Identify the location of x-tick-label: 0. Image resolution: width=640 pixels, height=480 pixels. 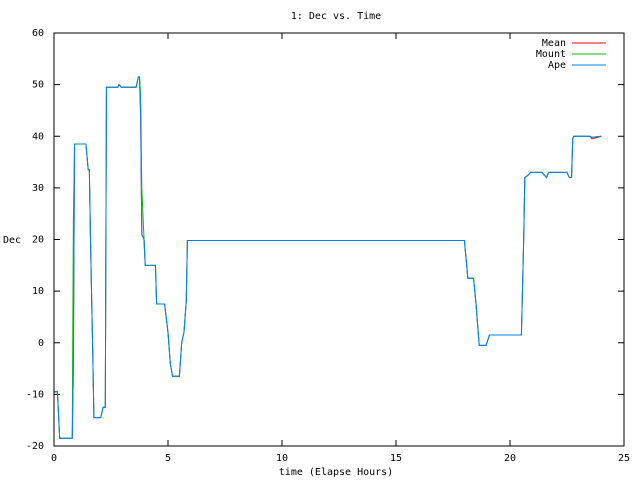
(54, 458).